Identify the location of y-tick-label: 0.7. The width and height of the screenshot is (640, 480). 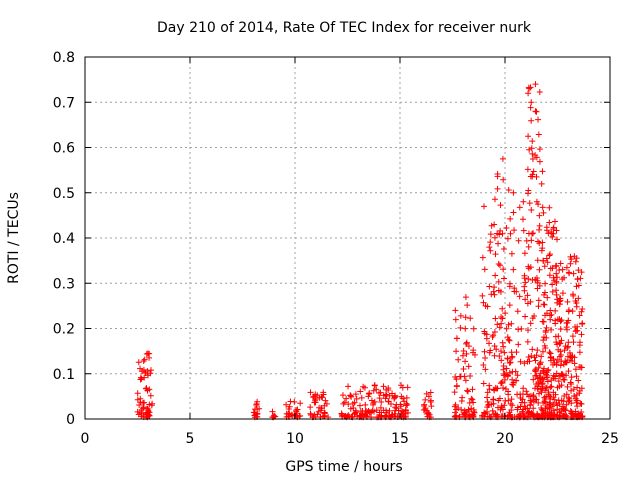
(64, 103).